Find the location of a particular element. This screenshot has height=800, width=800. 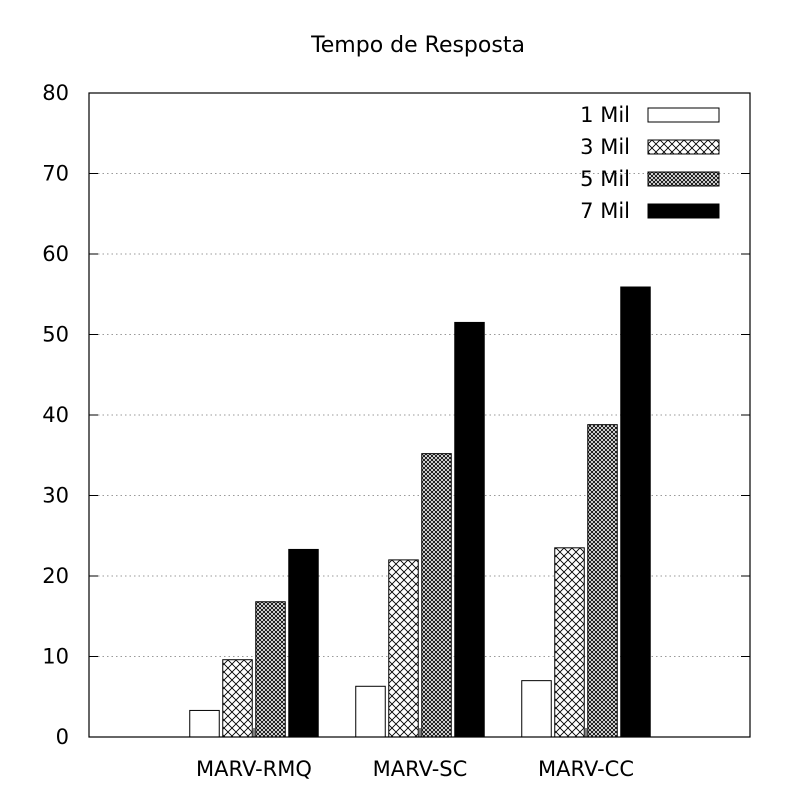

legend-label: 3 Mil is located at coordinates (605, 147).